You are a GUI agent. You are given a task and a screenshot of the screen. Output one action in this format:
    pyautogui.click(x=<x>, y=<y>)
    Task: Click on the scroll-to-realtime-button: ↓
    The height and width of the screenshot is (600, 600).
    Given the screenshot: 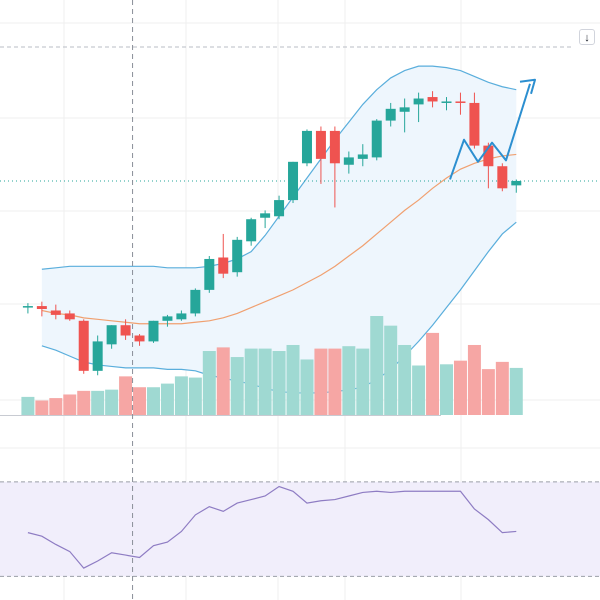 What is the action you would take?
    pyautogui.click(x=587, y=37)
    